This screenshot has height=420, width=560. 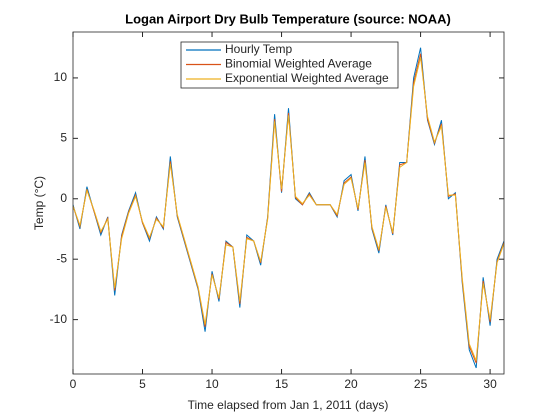 I want to click on legend-label: Exponential Weighted Average, so click(x=307, y=78).